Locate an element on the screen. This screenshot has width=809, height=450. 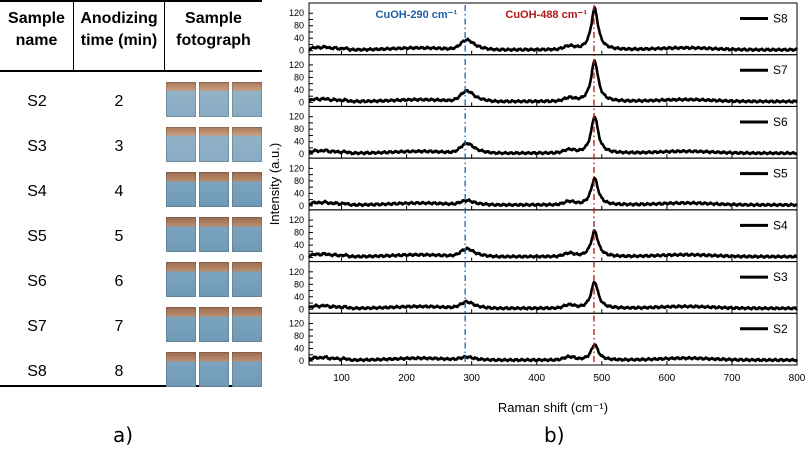
spectrum-line-s2 is located at coordinates (553, 353).